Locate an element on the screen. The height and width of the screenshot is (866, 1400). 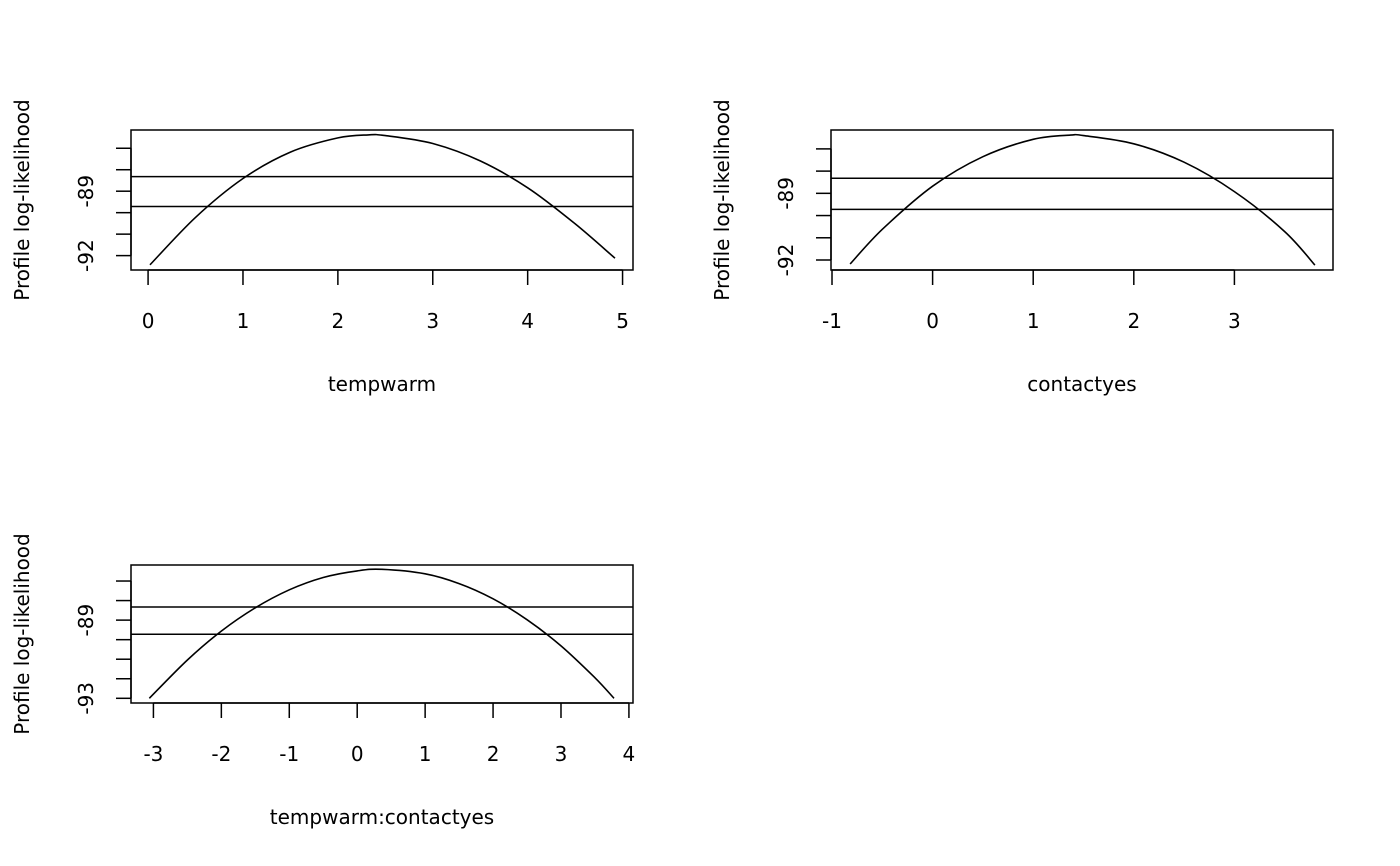
x-axis-title: contactyes is located at coordinates (1081, 384).